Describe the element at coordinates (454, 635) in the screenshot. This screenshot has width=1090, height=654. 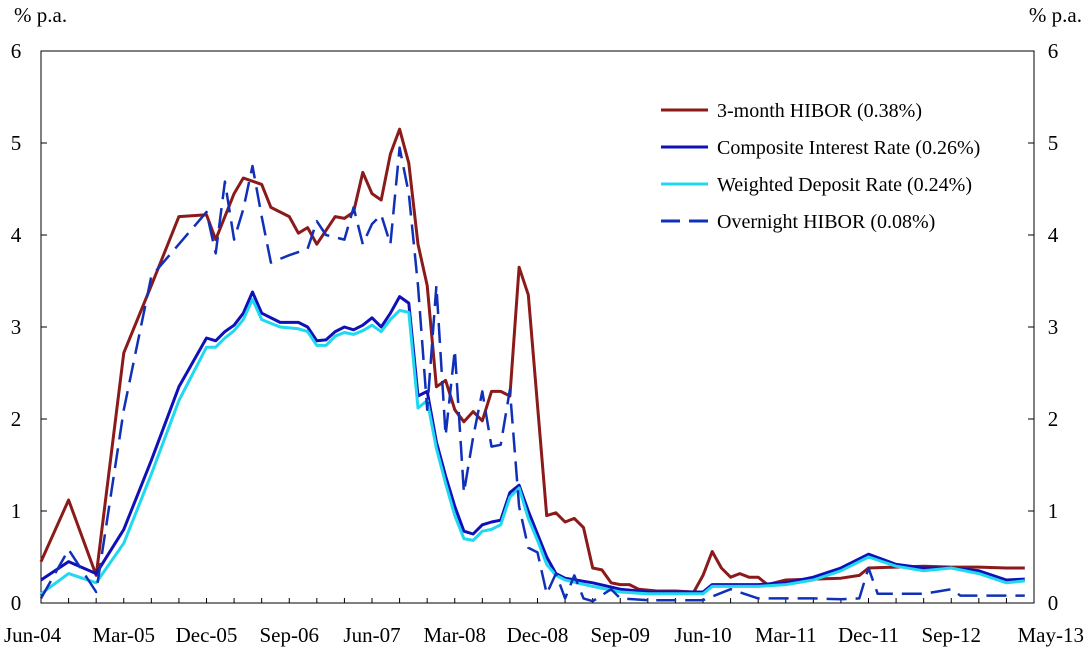
I see `x-tick-label: Mar-08` at that location.